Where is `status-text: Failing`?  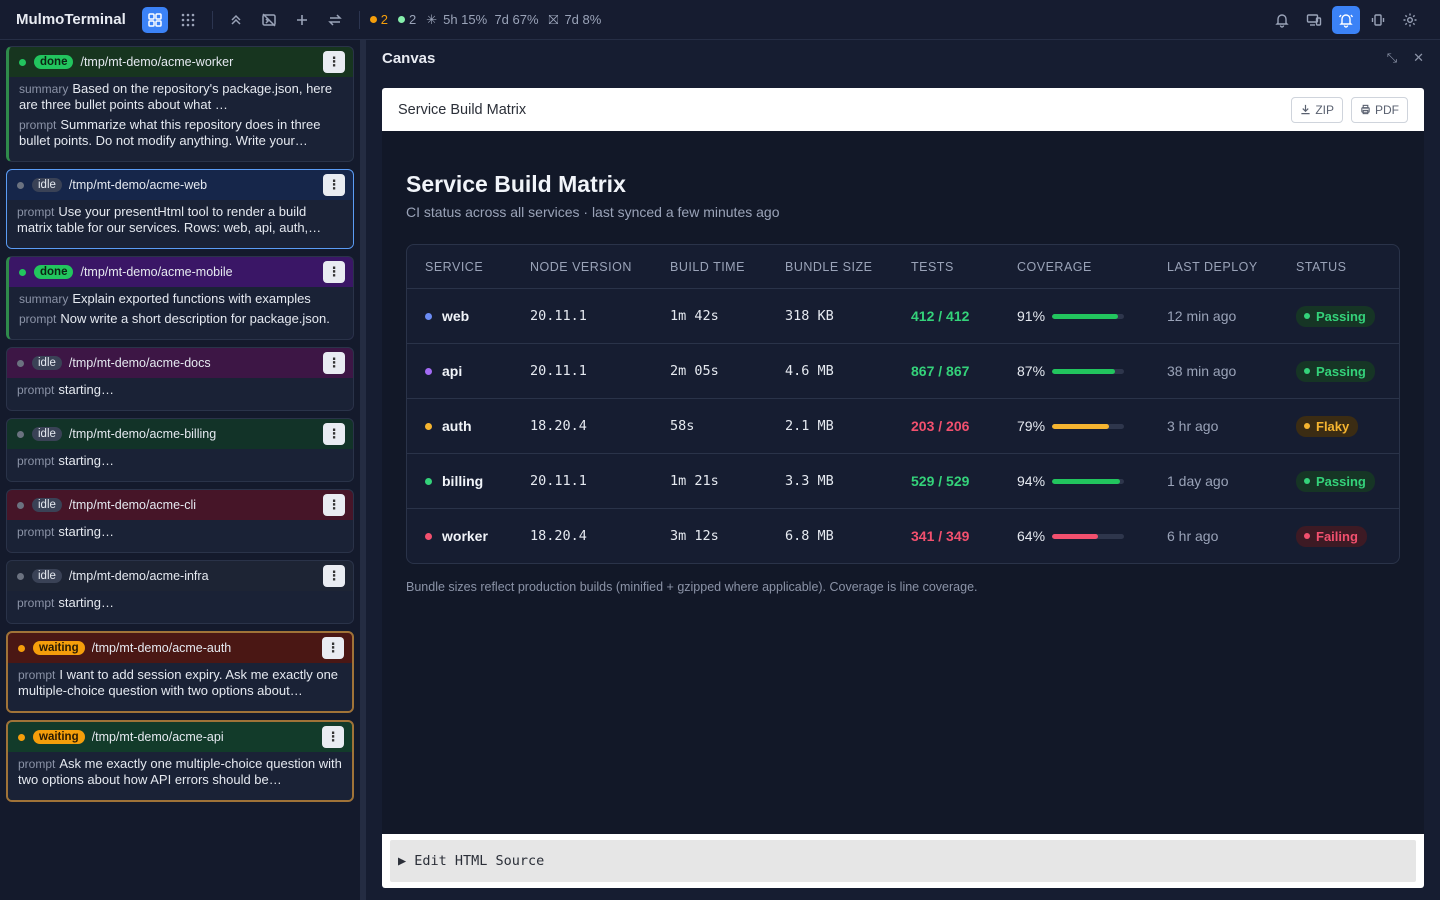 status-text: Failing is located at coordinates (1337, 536).